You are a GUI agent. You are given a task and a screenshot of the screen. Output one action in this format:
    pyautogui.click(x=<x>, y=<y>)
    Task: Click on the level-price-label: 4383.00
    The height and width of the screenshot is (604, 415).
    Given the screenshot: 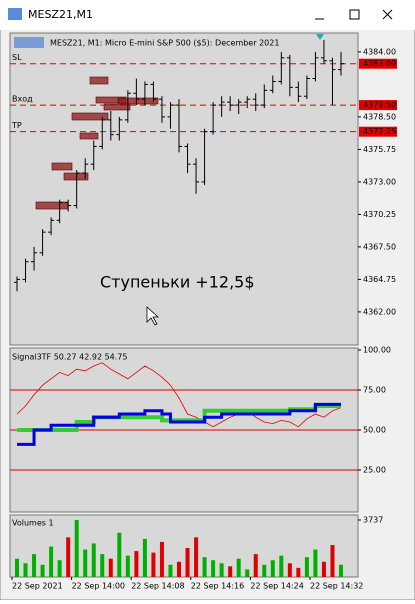 What is the action you would take?
    pyautogui.click(x=379, y=63)
    